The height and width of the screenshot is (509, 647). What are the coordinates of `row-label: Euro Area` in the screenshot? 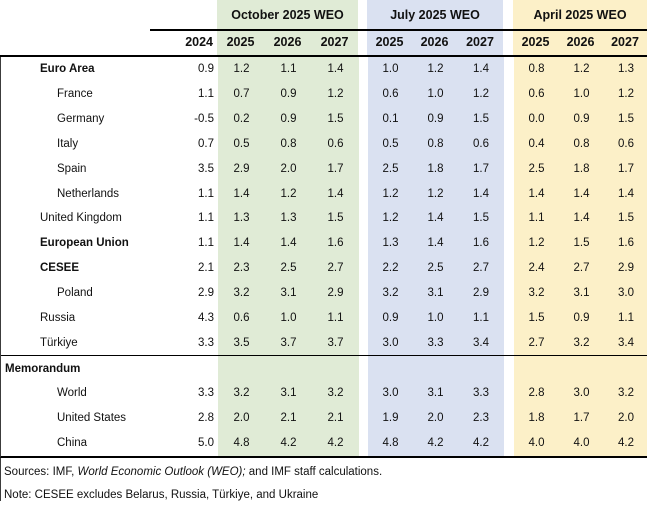 It's located at (67, 69).